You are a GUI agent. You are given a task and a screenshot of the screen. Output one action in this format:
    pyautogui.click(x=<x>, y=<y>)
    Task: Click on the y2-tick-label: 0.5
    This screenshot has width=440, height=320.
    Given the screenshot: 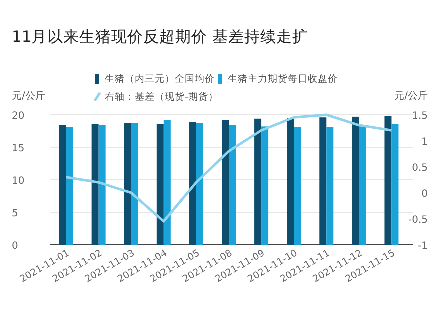 What is the action you would take?
    pyautogui.click(x=420, y=168)
    